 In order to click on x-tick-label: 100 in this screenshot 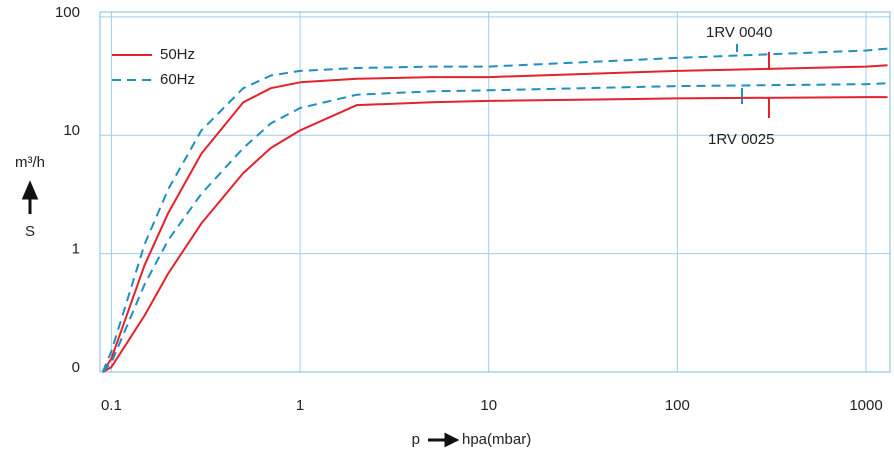, I will do `click(677, 405)`.